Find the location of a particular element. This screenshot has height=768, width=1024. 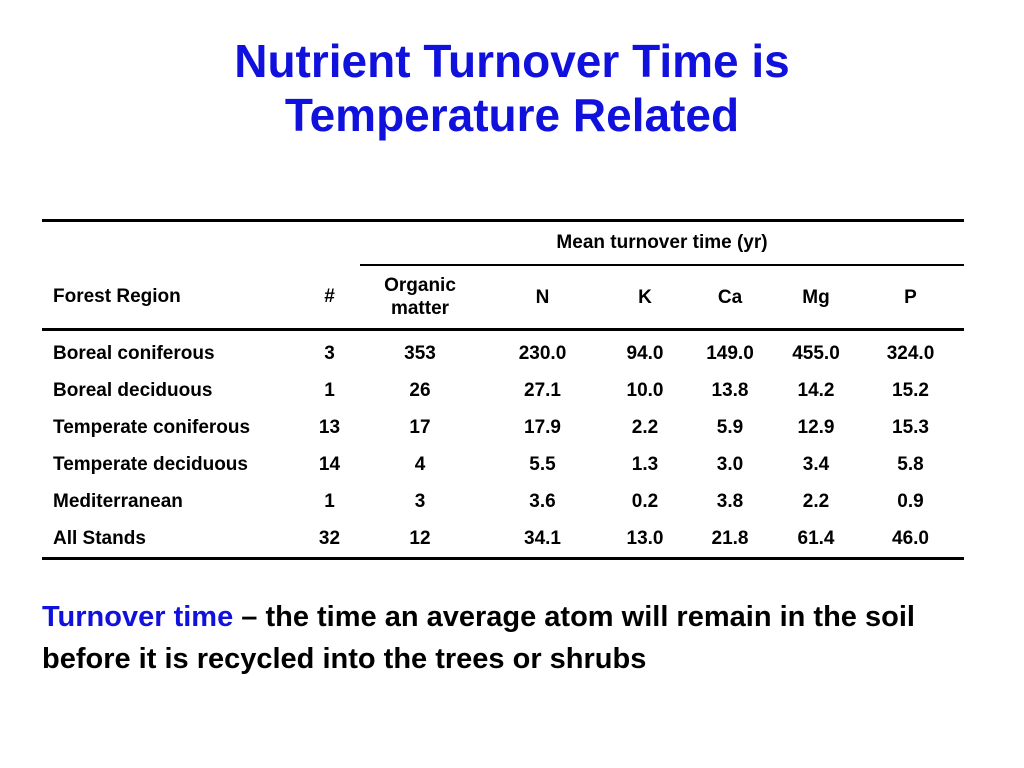

table-row: Mediterranean 1 3 3.6 0.2 3.8 2.2 0.9 is located at coordinates (503, 501).